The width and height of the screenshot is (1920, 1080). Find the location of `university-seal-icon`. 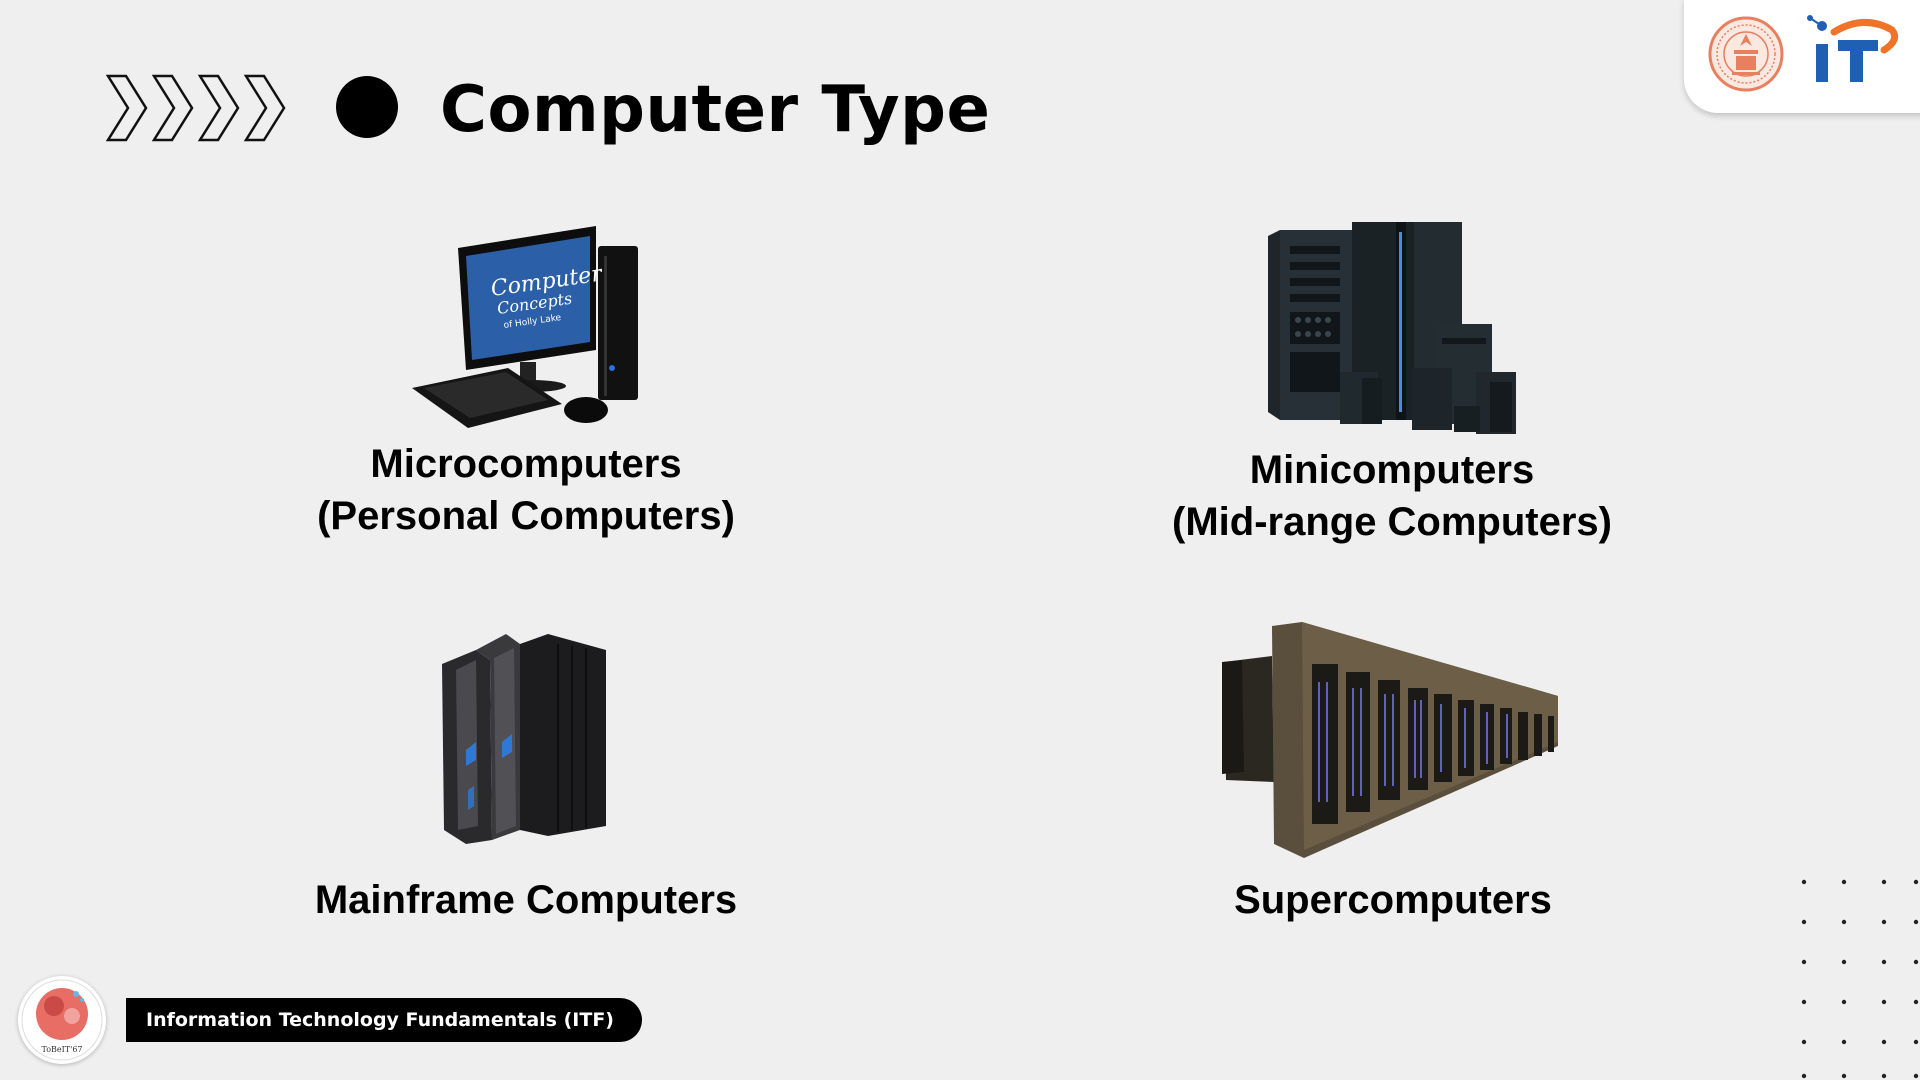

university-seal-icon is located at coordinates (1746, 54).